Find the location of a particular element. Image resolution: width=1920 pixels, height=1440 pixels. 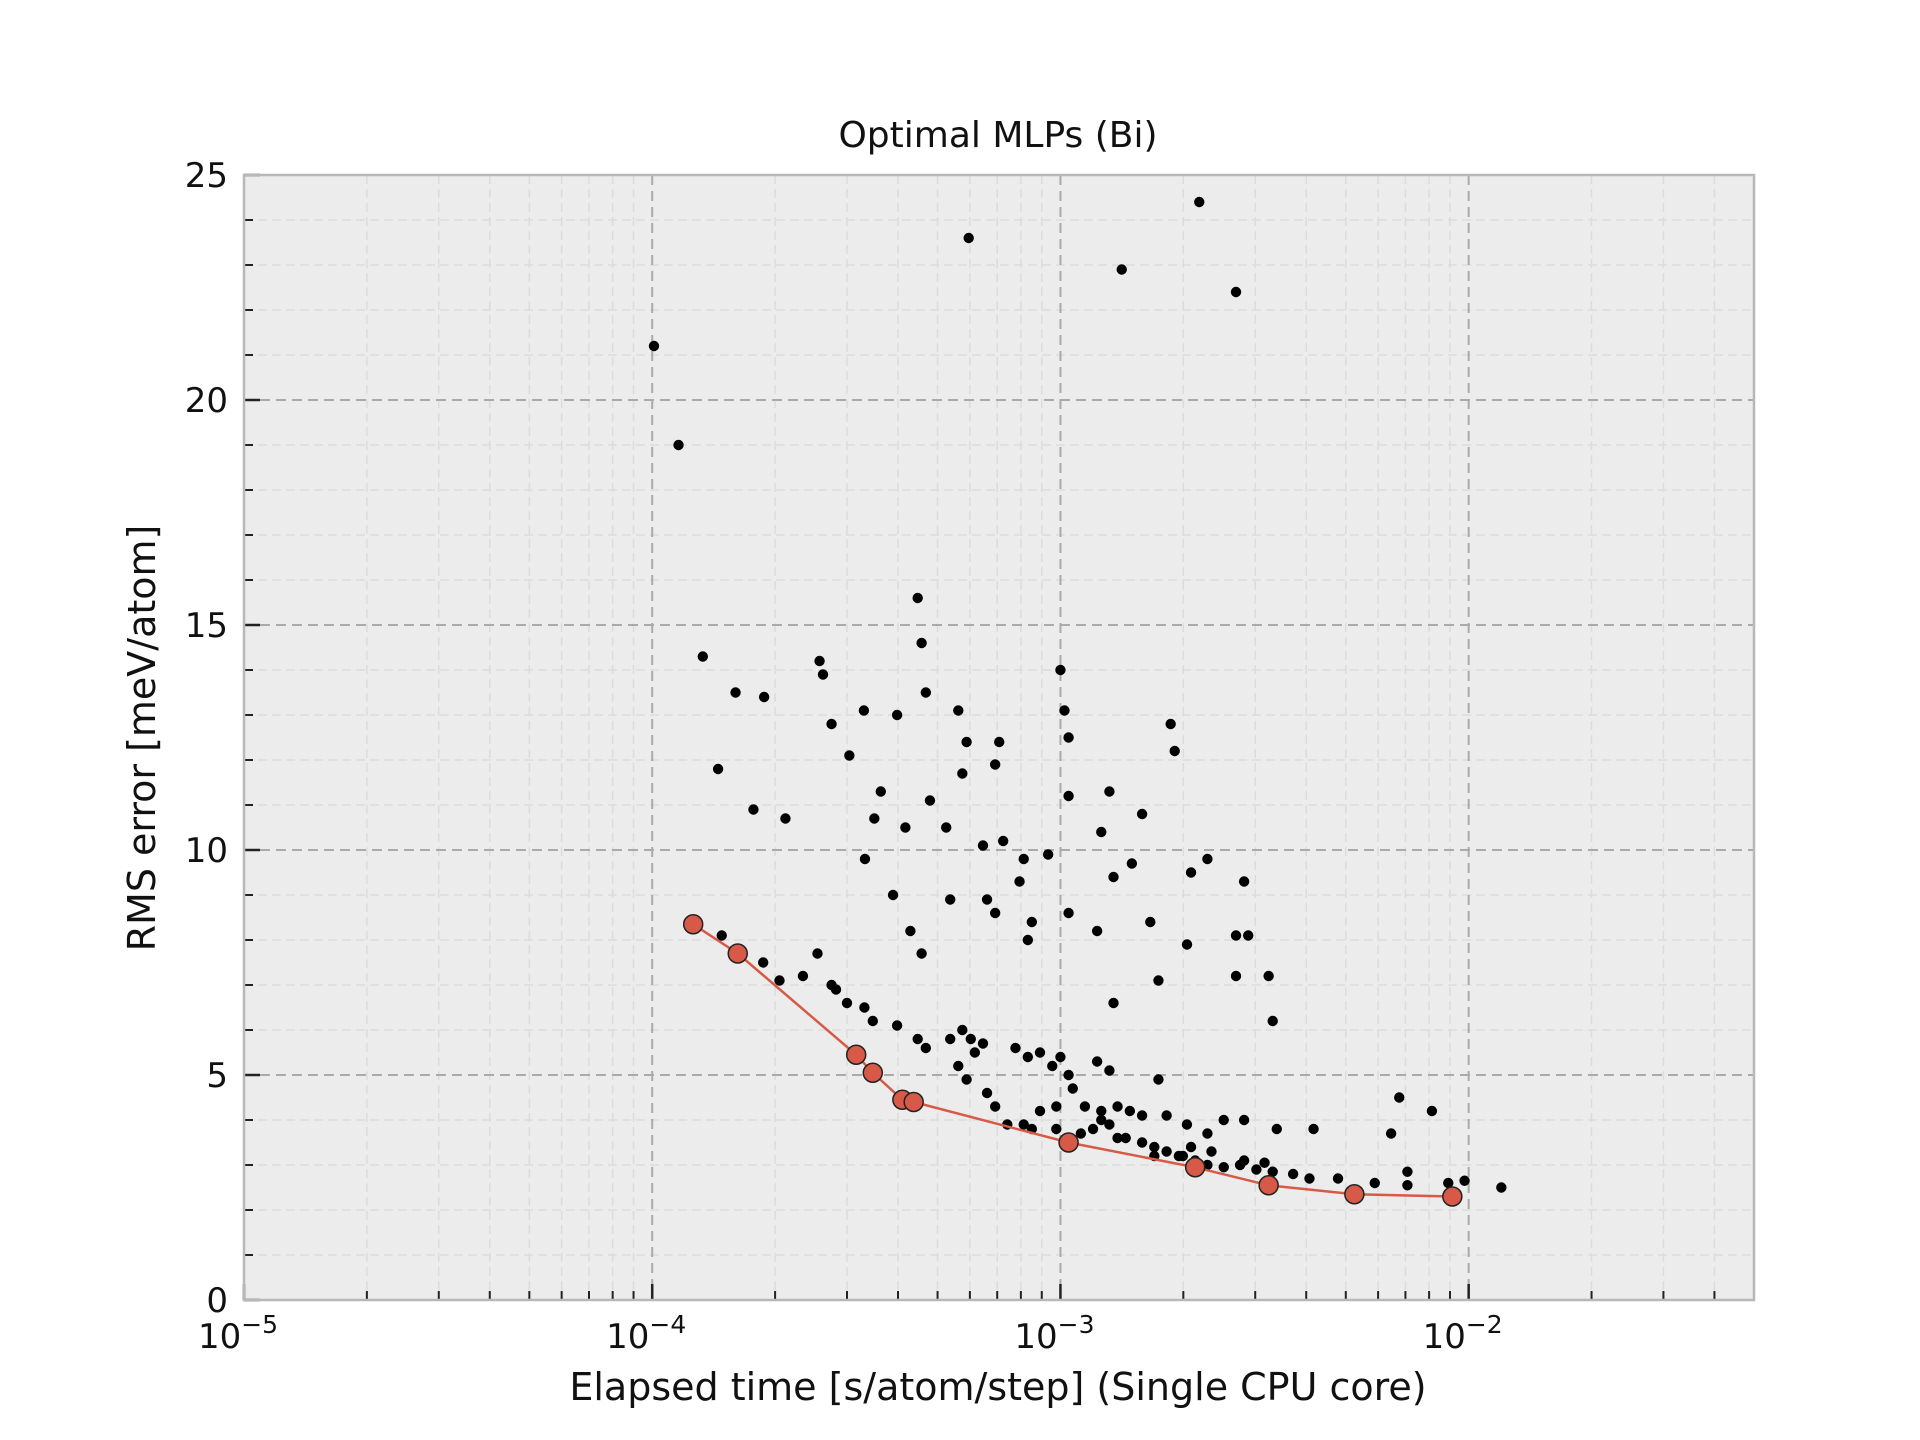

y-tick-label: 5 is located at coordinates (217, 1076).